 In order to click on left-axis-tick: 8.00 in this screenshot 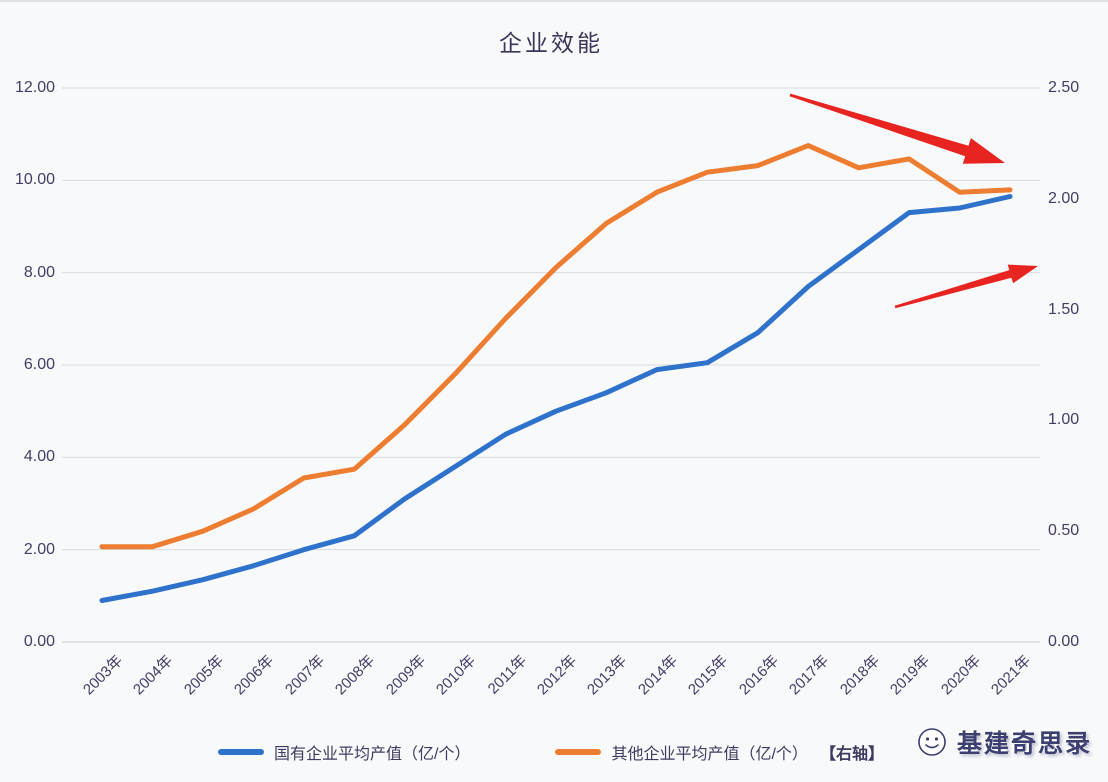, I will do `click(39, 272)`.